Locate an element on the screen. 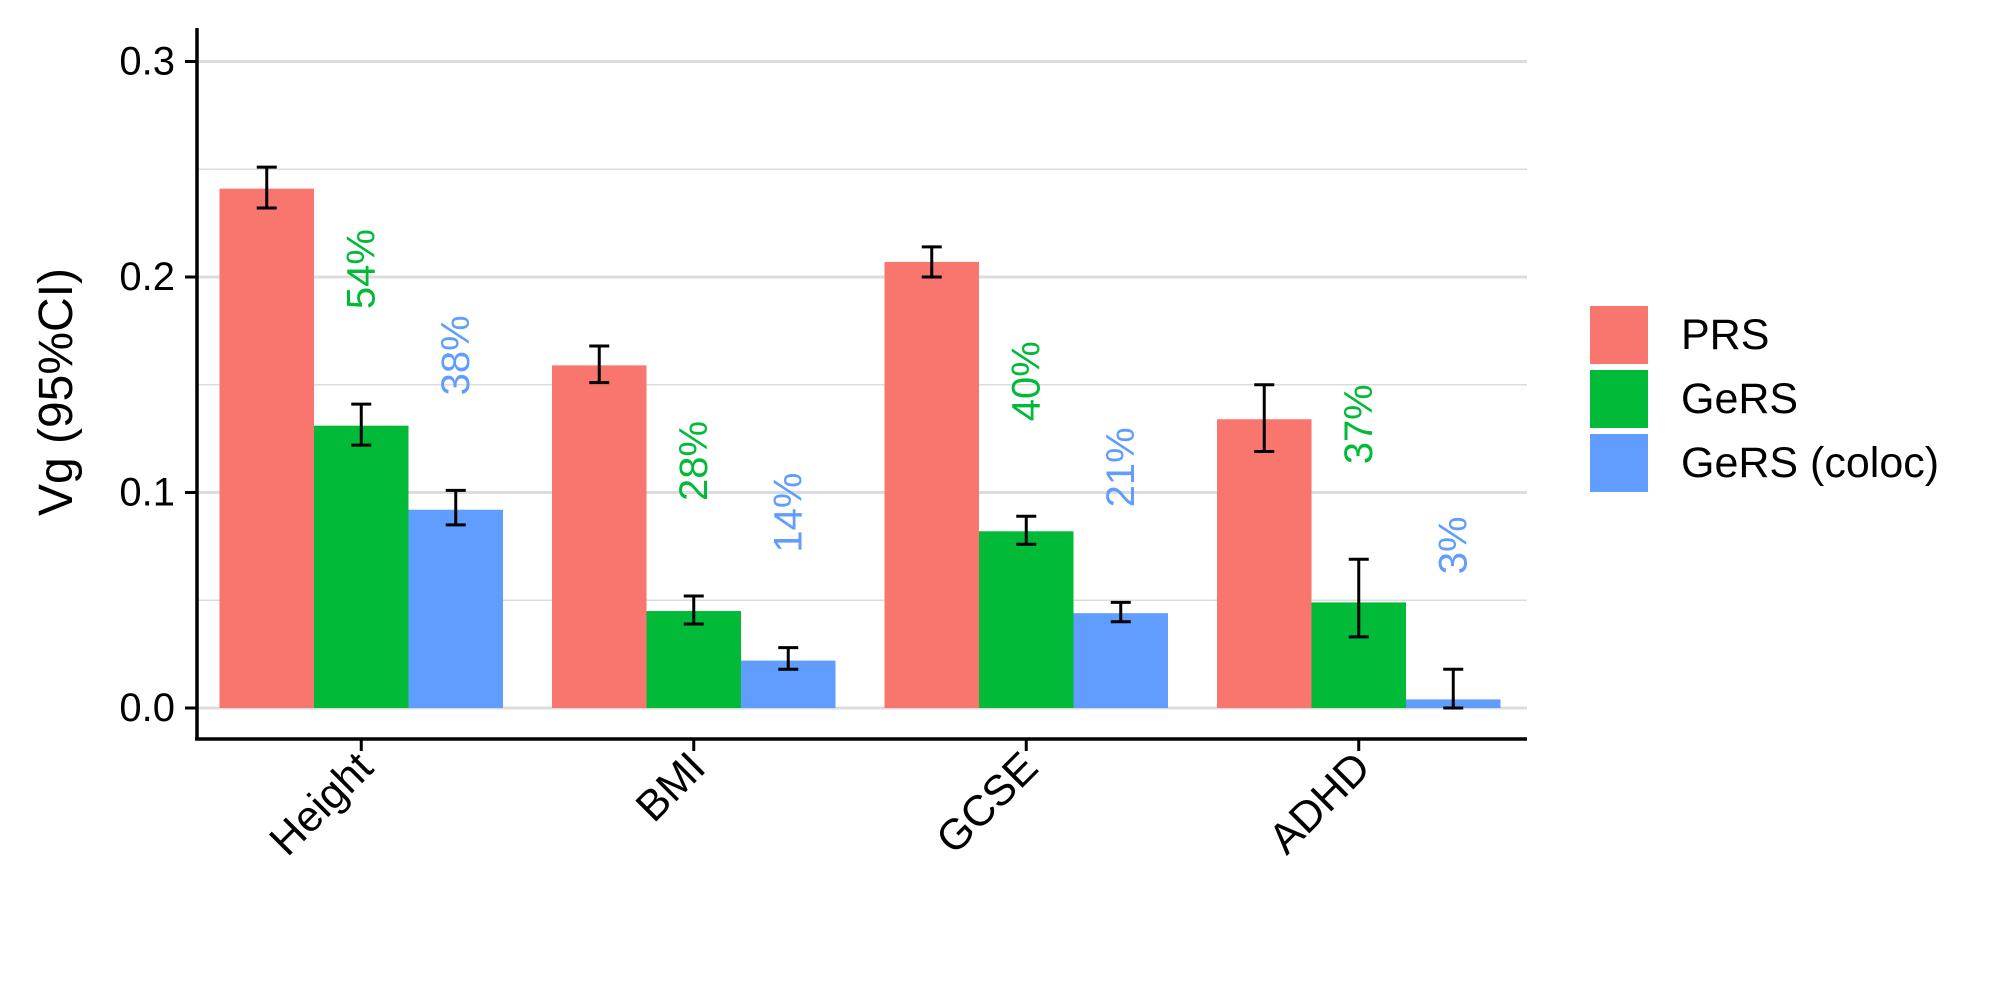 Image resolution: width=2000 pixels, height=1000 pixels. x-tick-label: BMI is located at coordinates (671, 787).